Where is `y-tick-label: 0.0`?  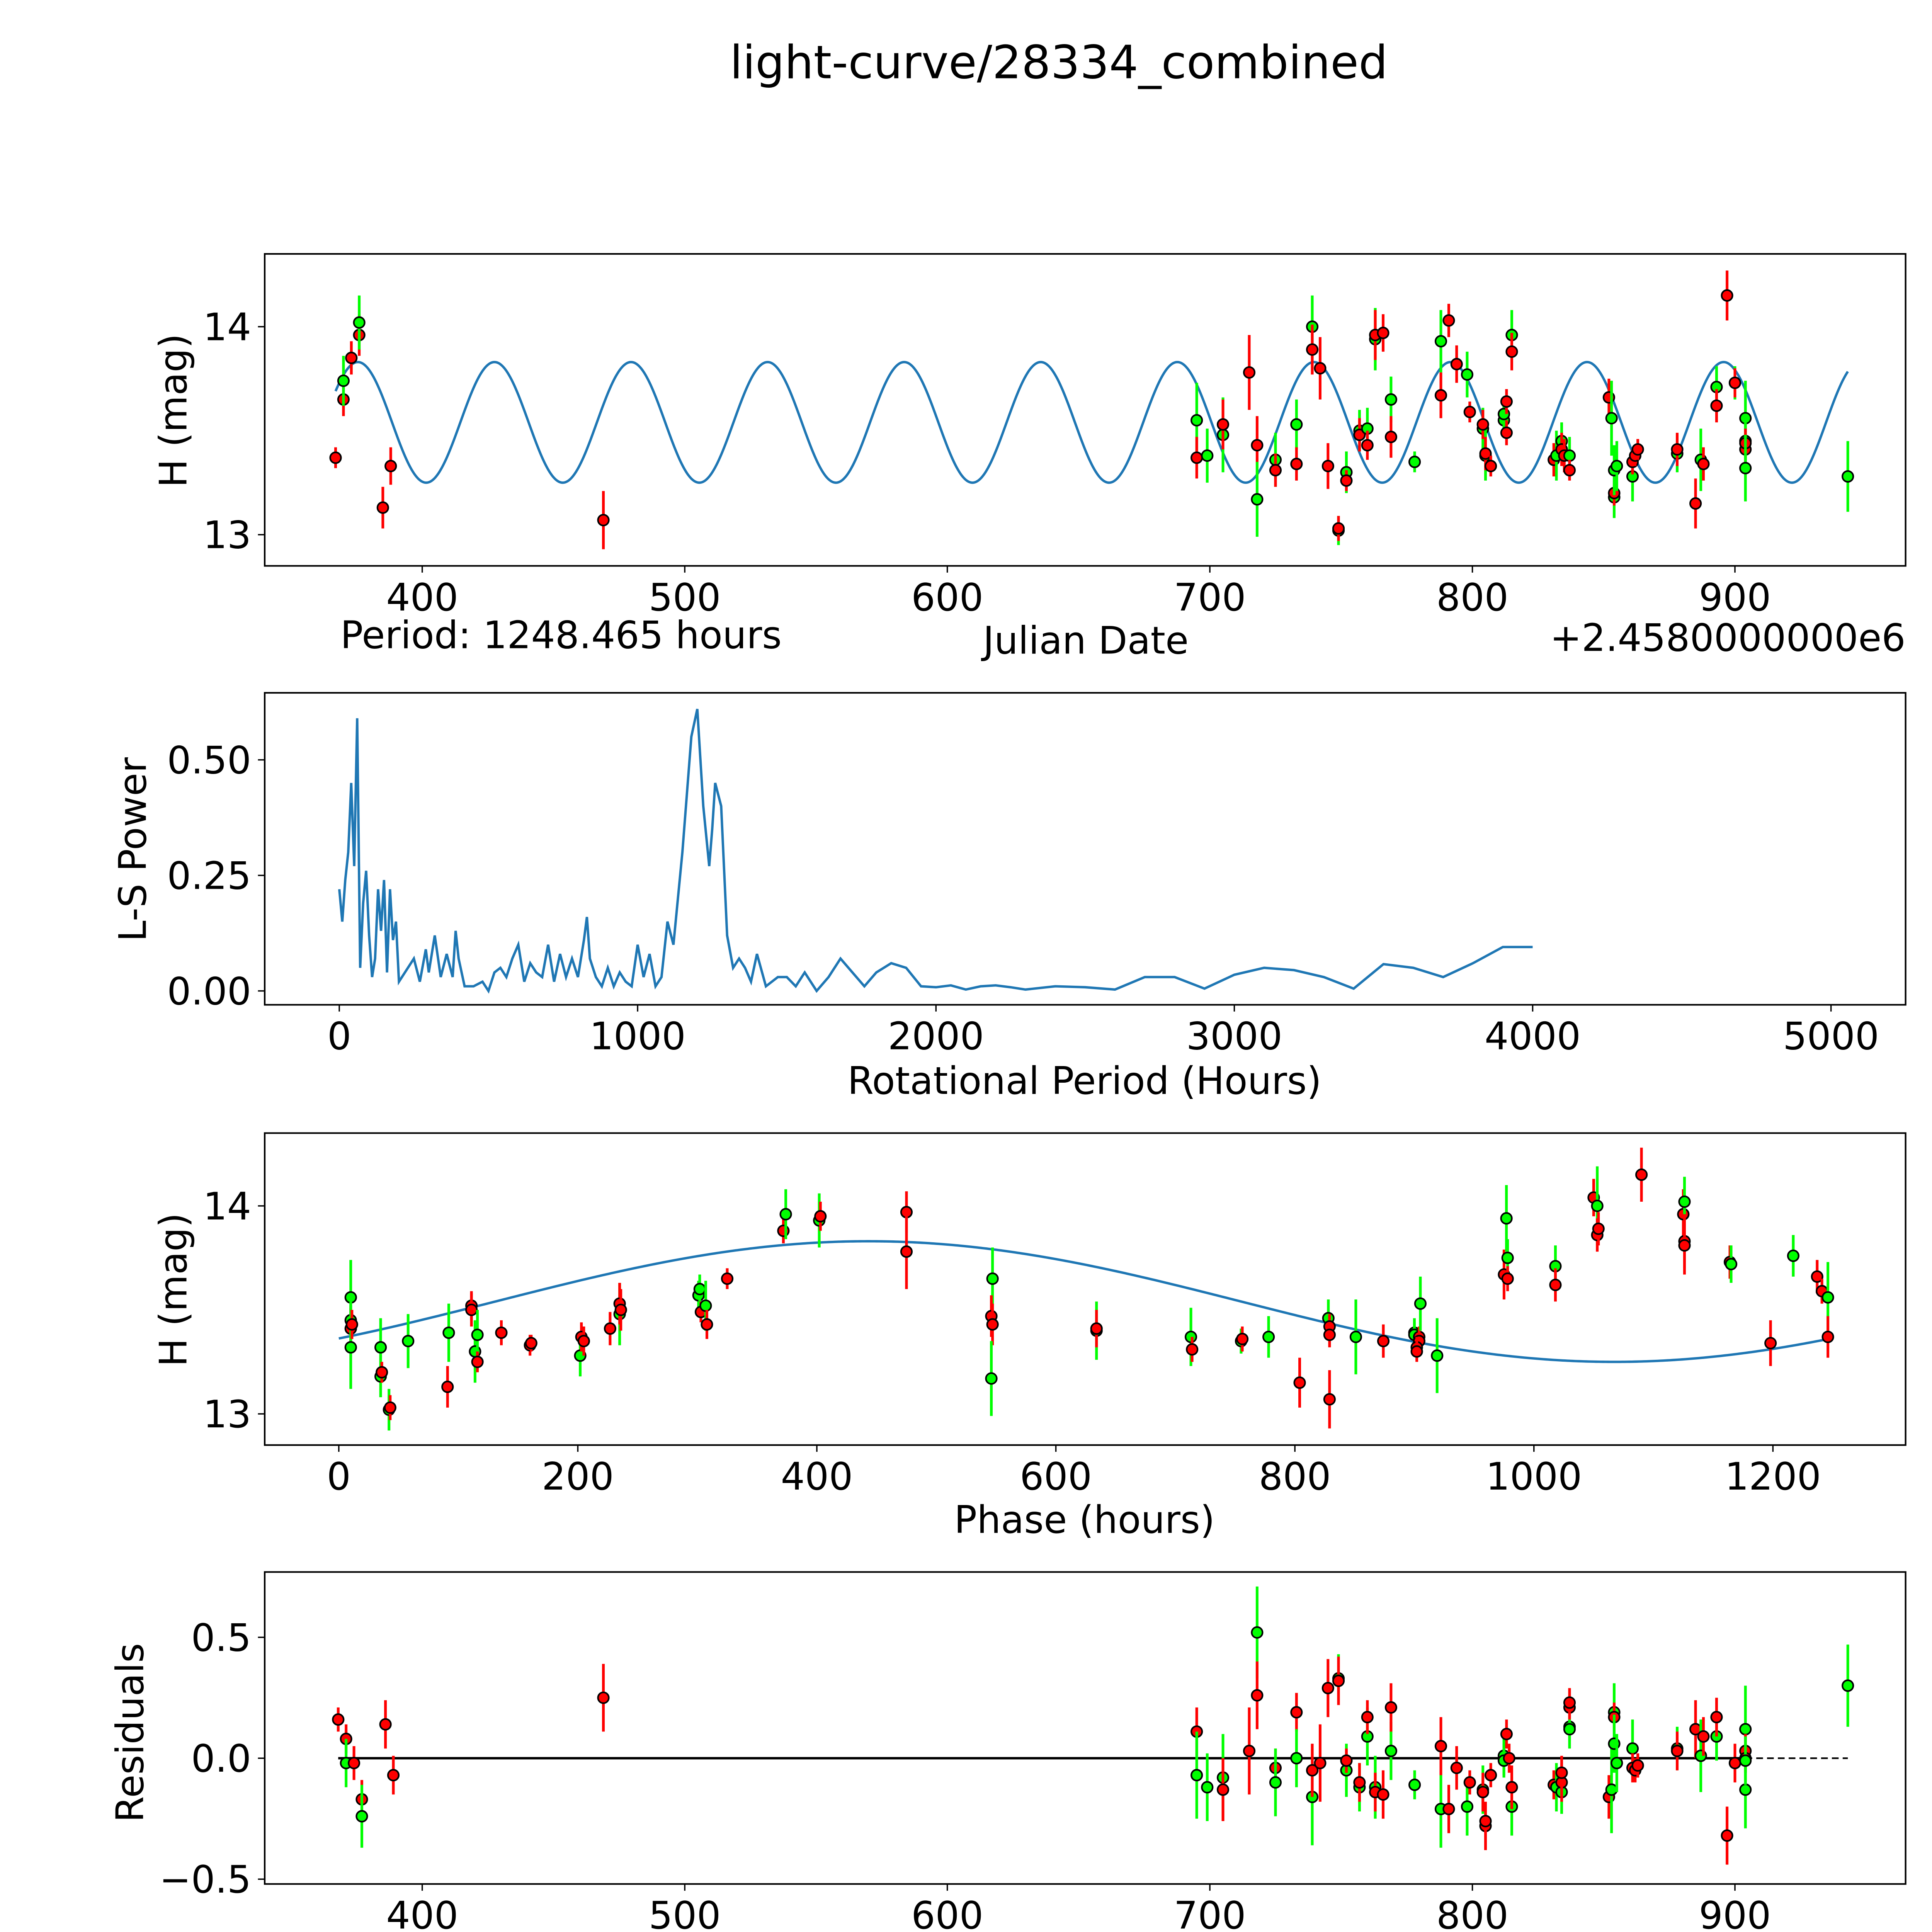 y-tick-label: 0.0 is located at coordinates (221, 1759).